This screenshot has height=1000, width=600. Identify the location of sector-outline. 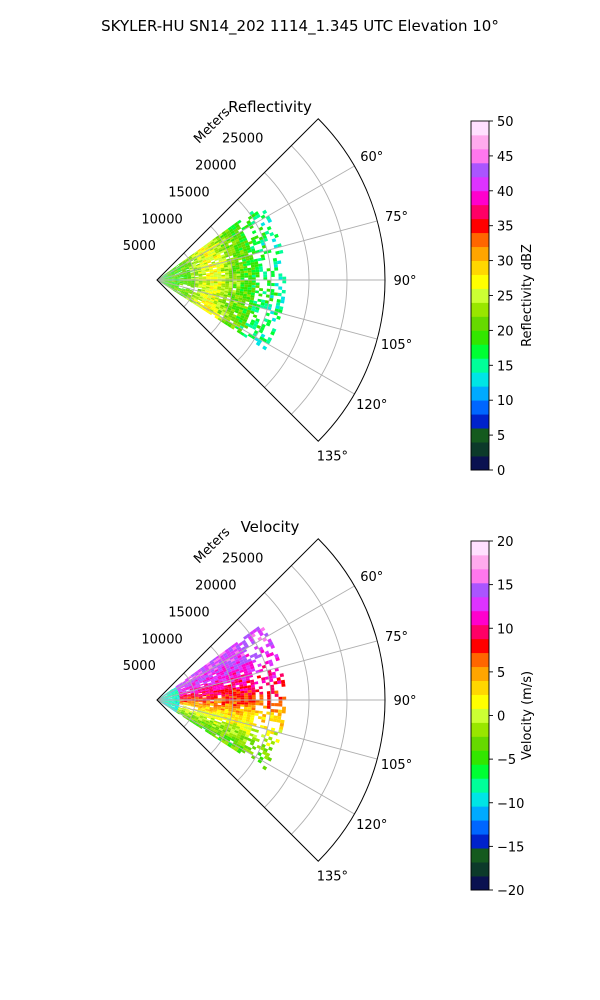
(271, 280).